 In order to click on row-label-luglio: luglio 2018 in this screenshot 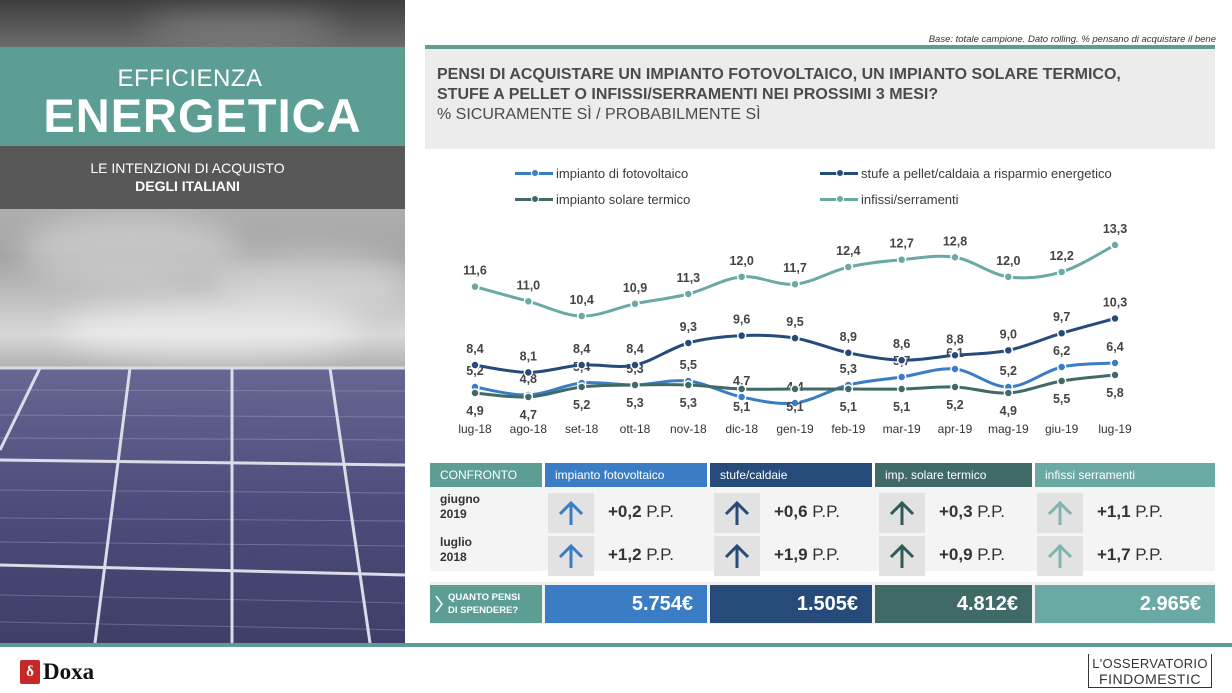, I will do `click(456, 550)`.